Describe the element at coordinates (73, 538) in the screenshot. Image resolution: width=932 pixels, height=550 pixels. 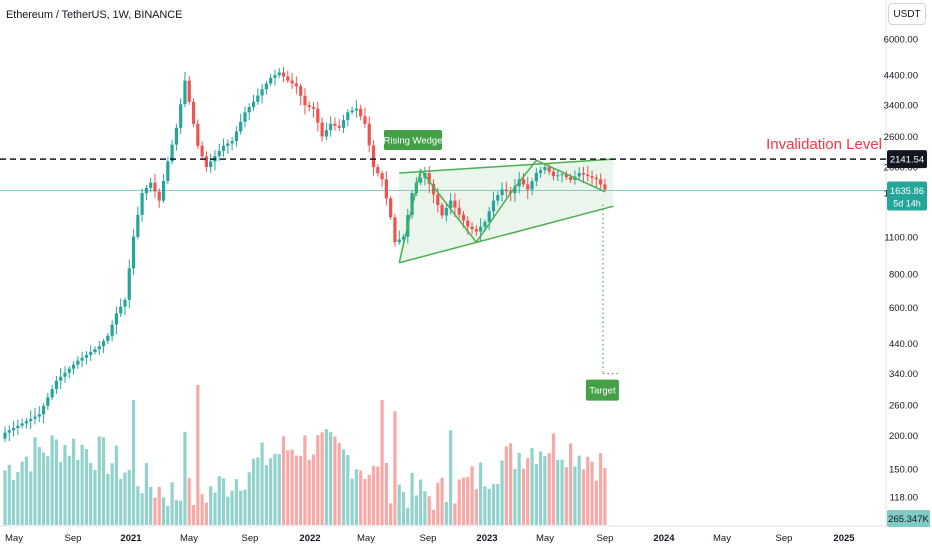
I see `x-tick-label: Sep` at that location.